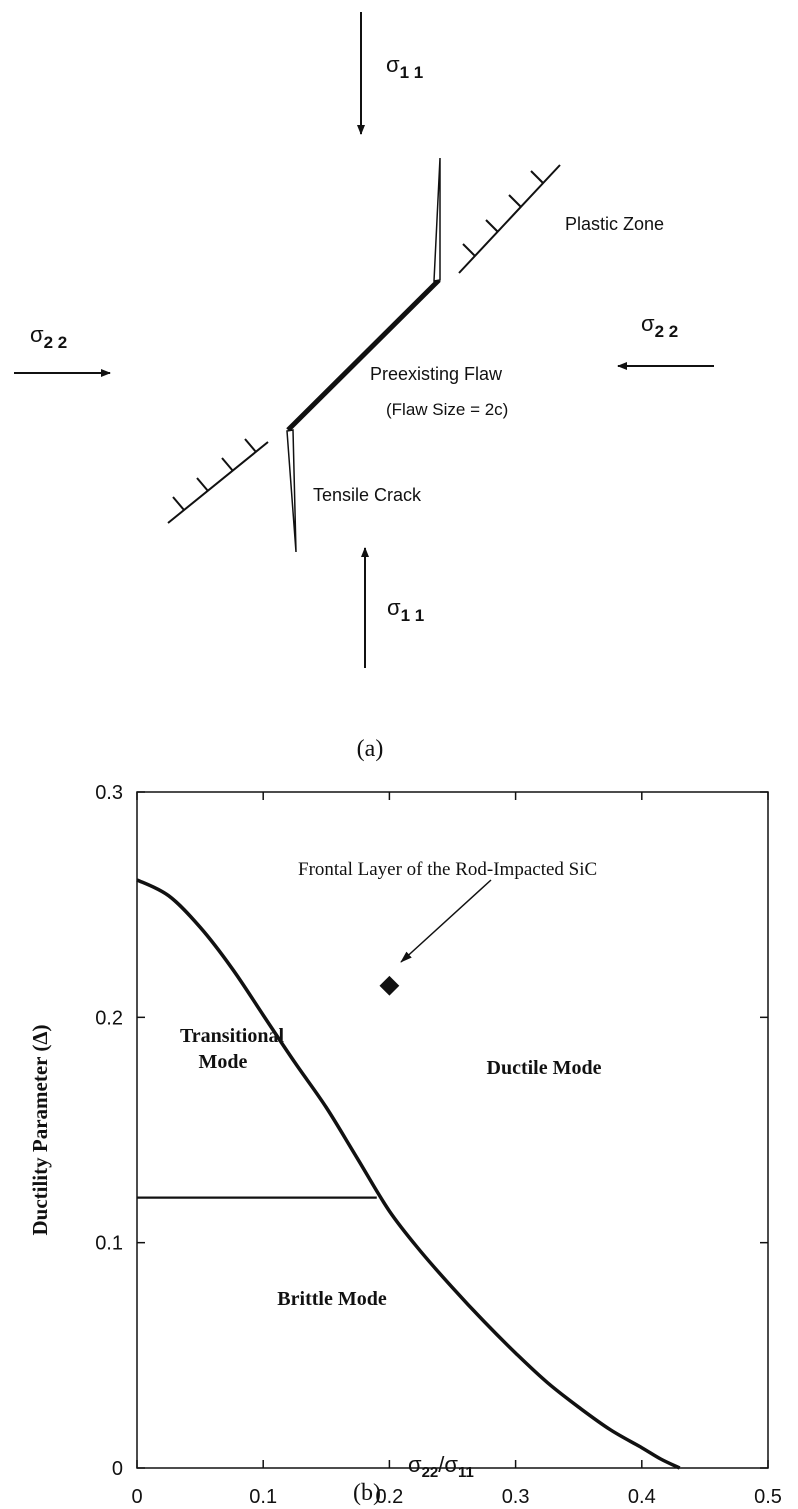 This screenshot has height=1509, width=798. I want to click on sigma22-right-label: σ2 2, so click(659, 326).